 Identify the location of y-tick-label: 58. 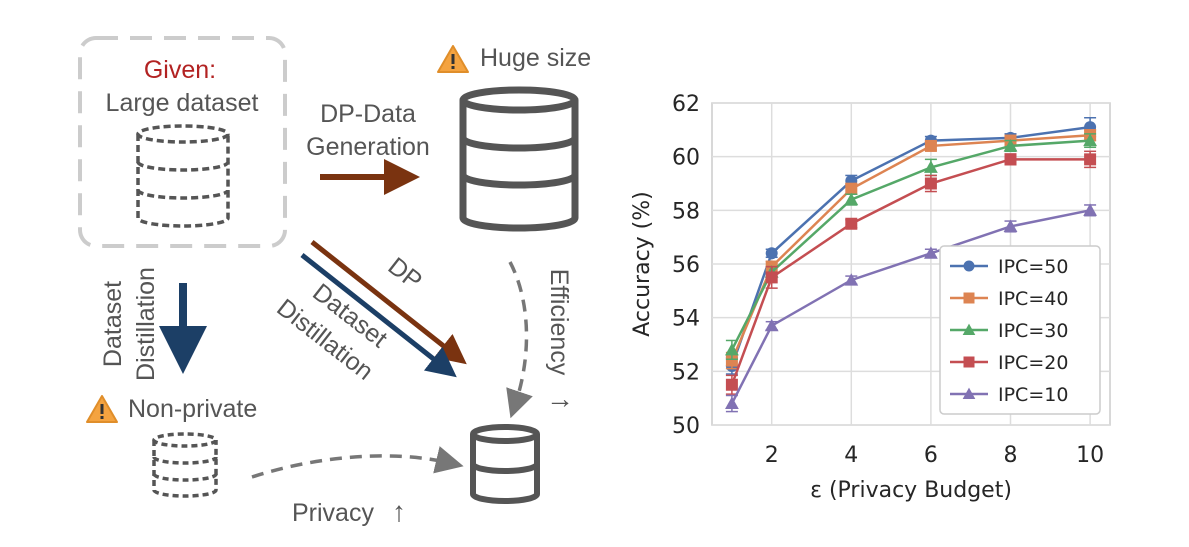
(686, 211).